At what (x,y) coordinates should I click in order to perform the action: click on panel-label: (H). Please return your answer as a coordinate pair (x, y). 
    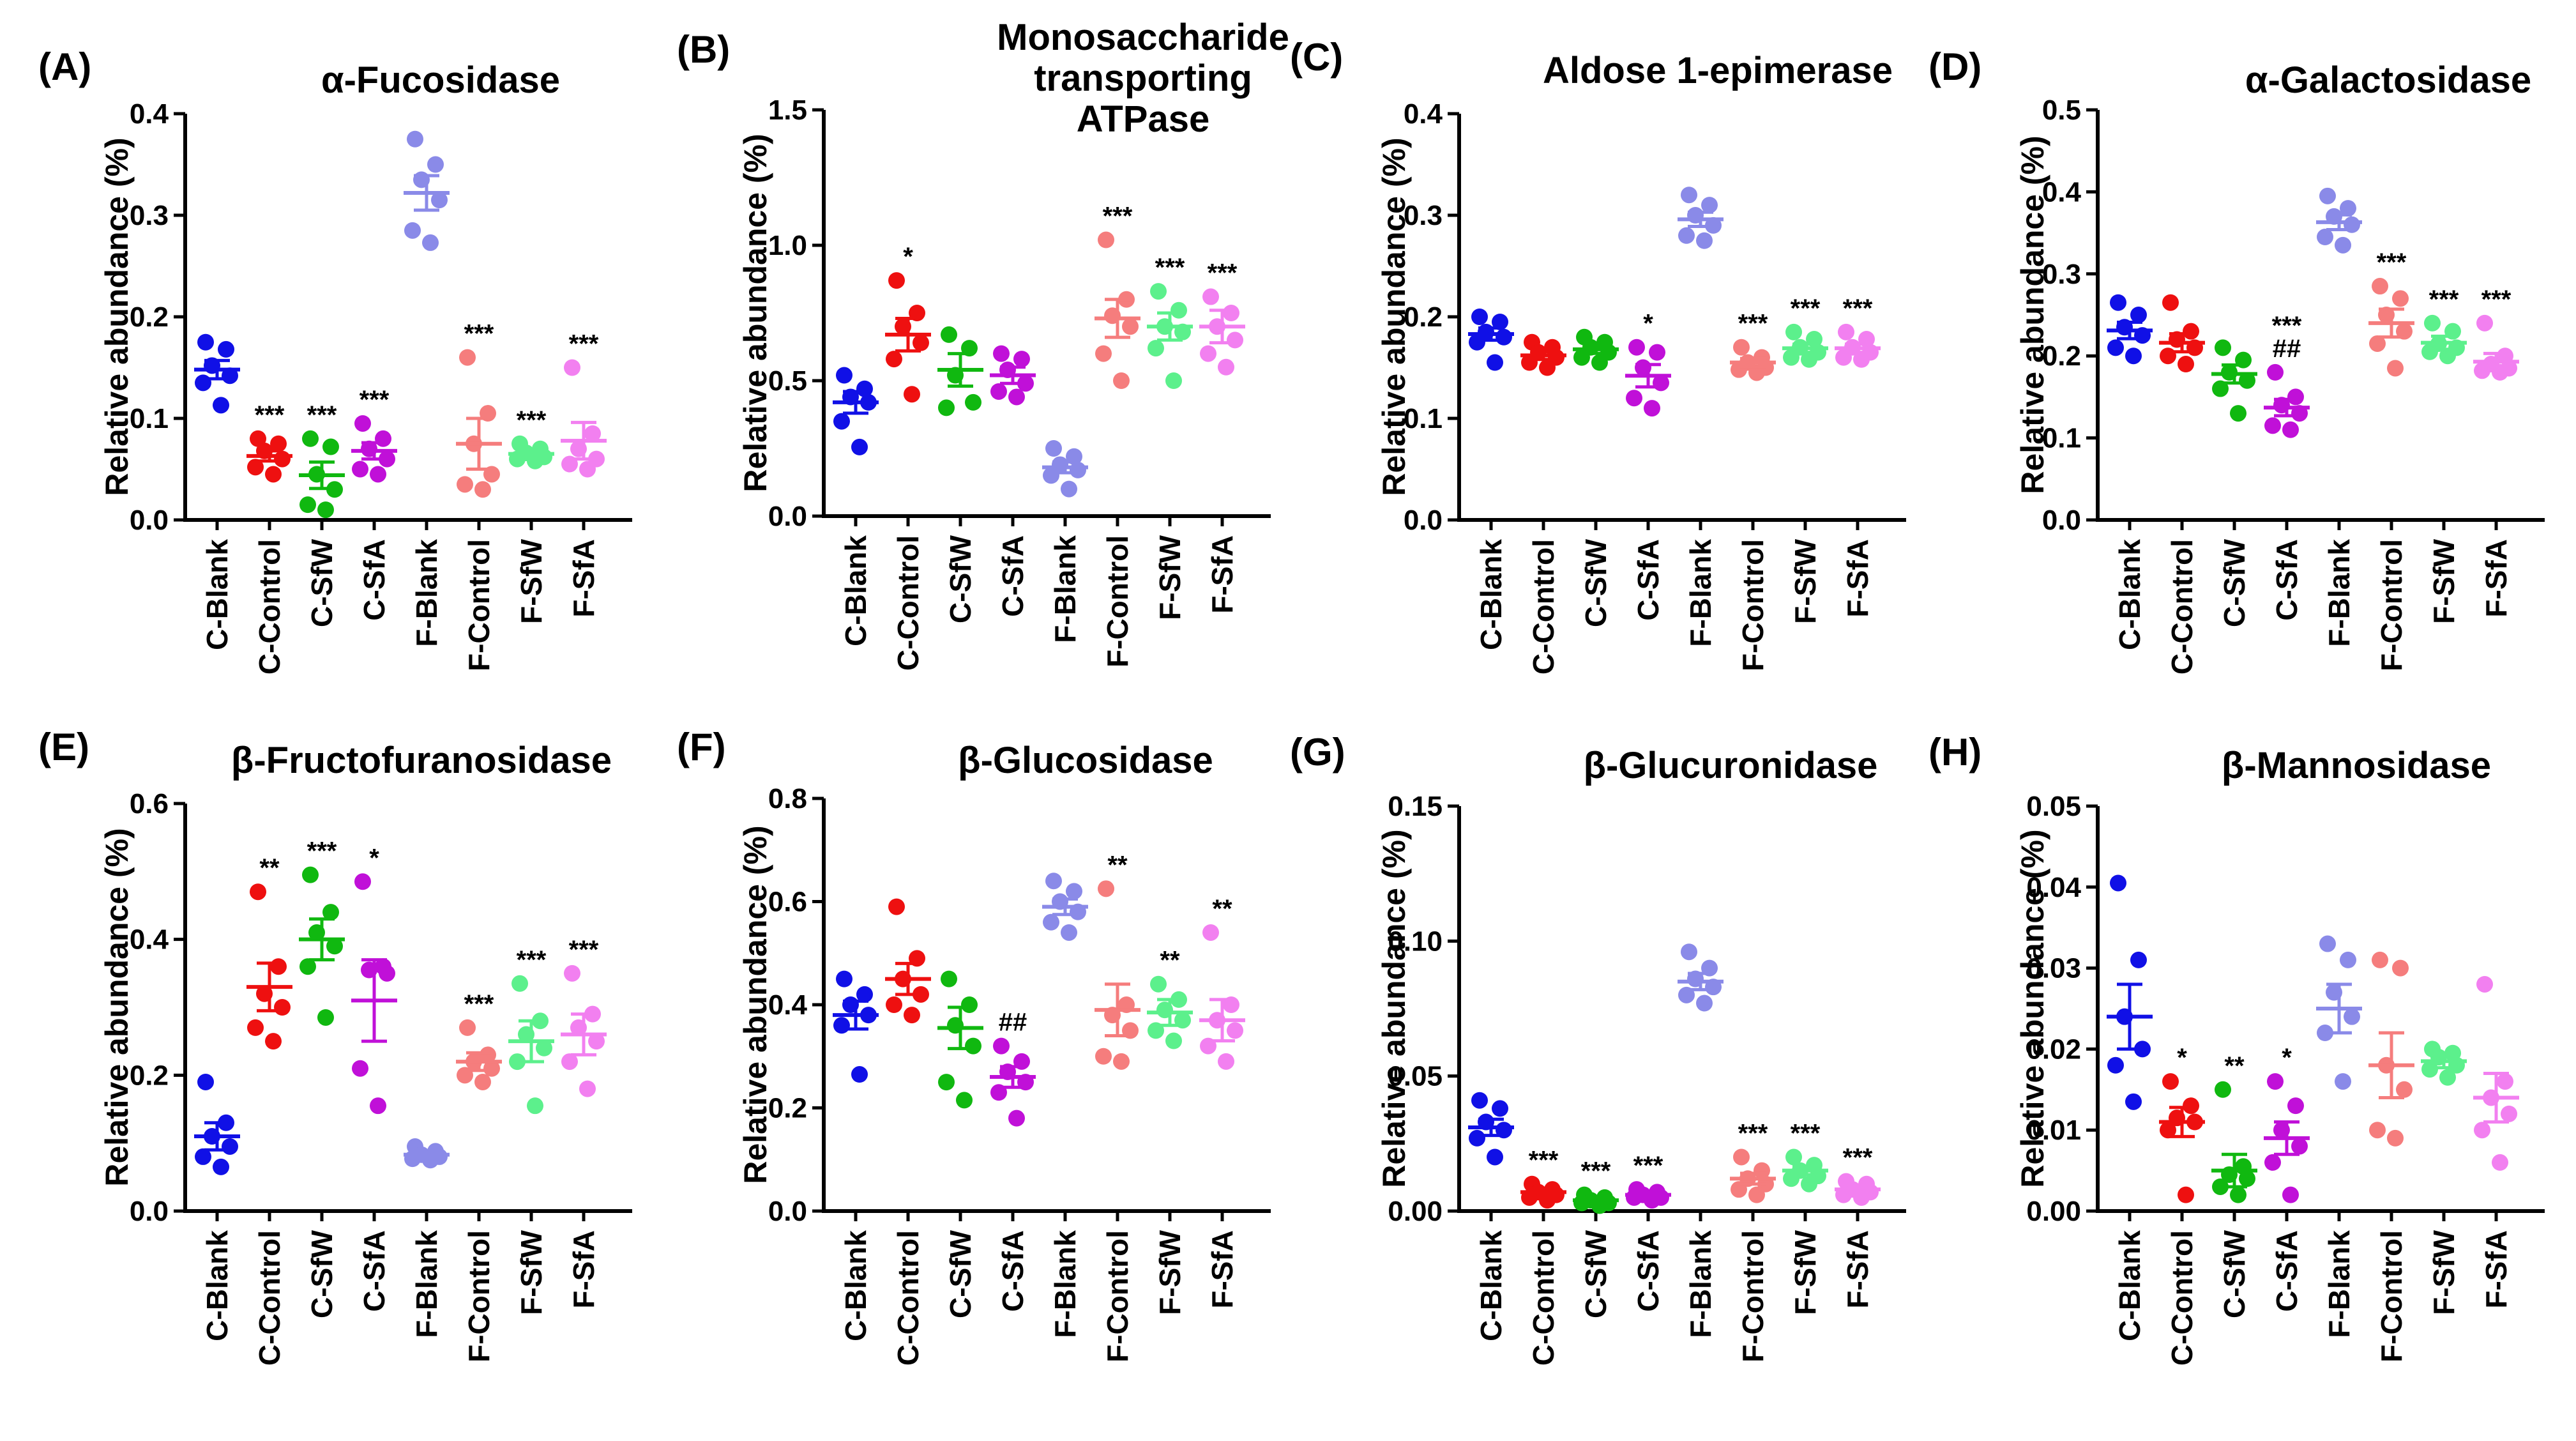
    Looking at the image, I should click on (1955, 752).